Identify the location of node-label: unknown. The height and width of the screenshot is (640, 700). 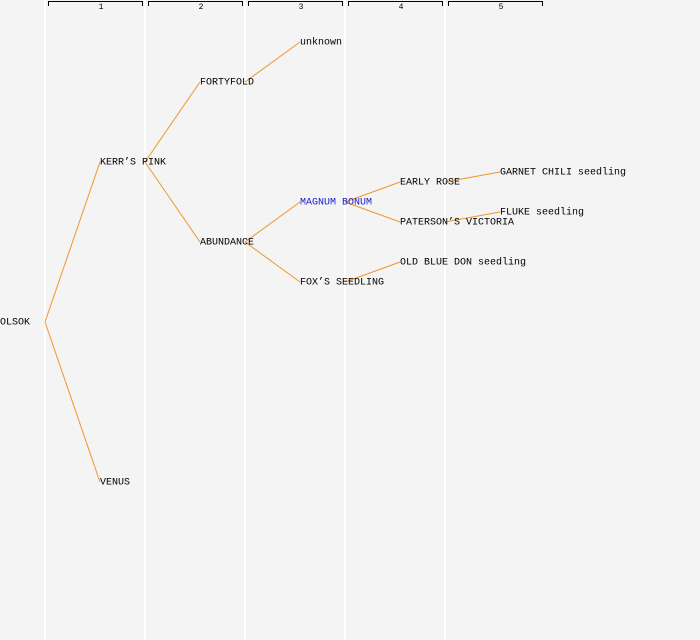
(321, 43).